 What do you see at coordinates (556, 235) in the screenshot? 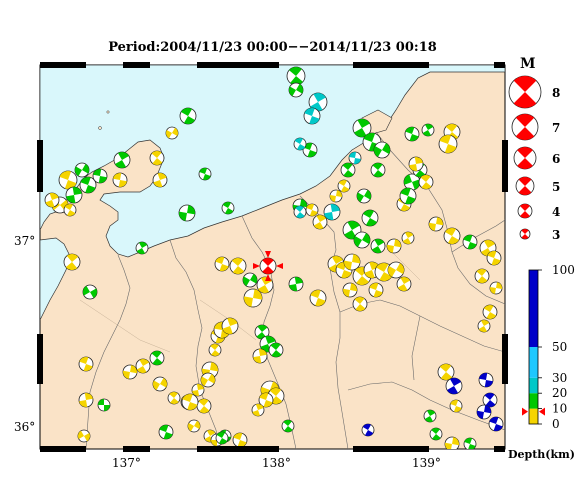
I see `magnitude-legend-label: 3` at bounding box center [556, 235].